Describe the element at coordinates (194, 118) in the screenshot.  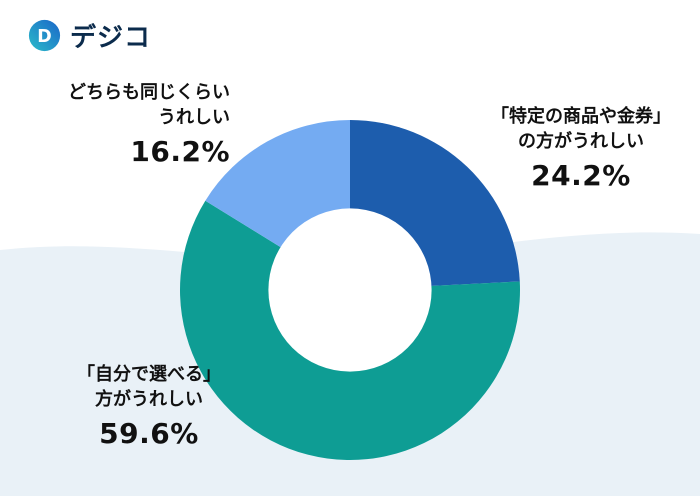
I see `callout-label-line: うれしい` at that location.